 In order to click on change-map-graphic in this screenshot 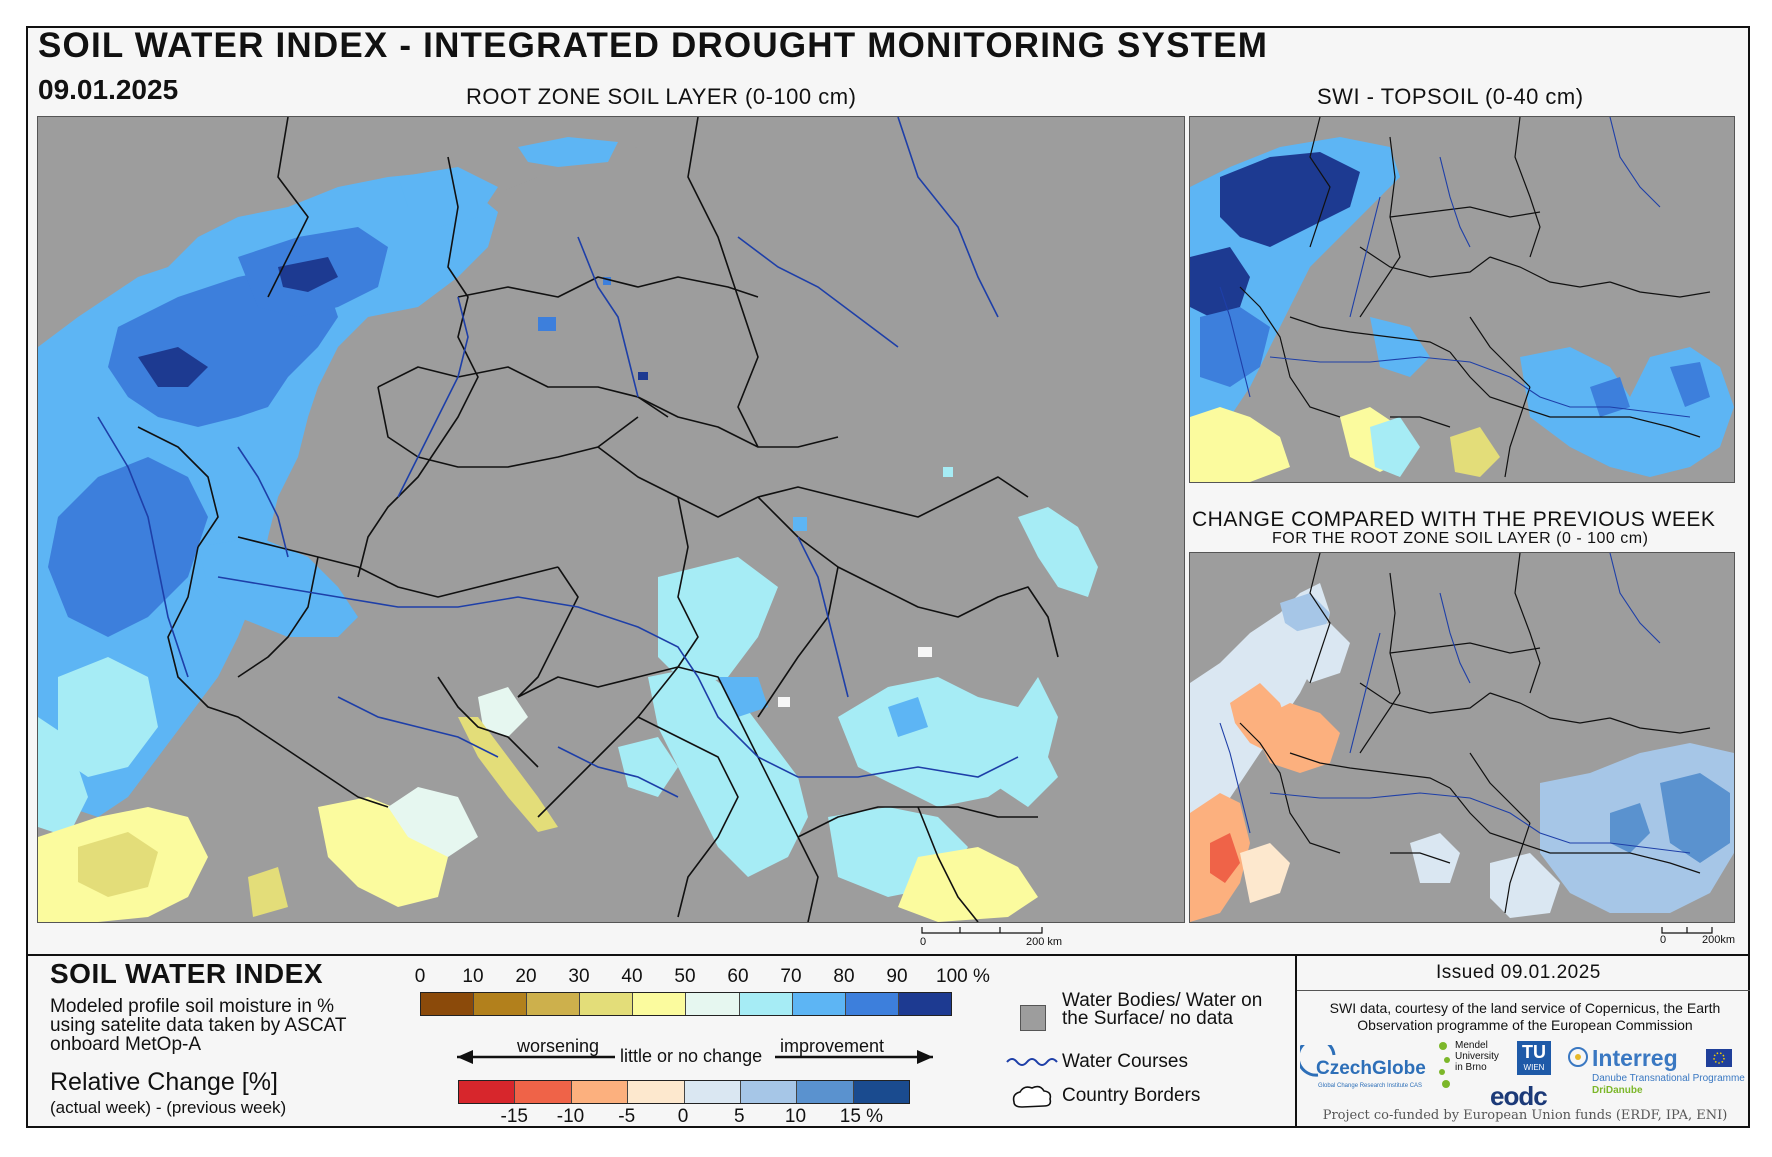, I will do `click(1462, 737)`.